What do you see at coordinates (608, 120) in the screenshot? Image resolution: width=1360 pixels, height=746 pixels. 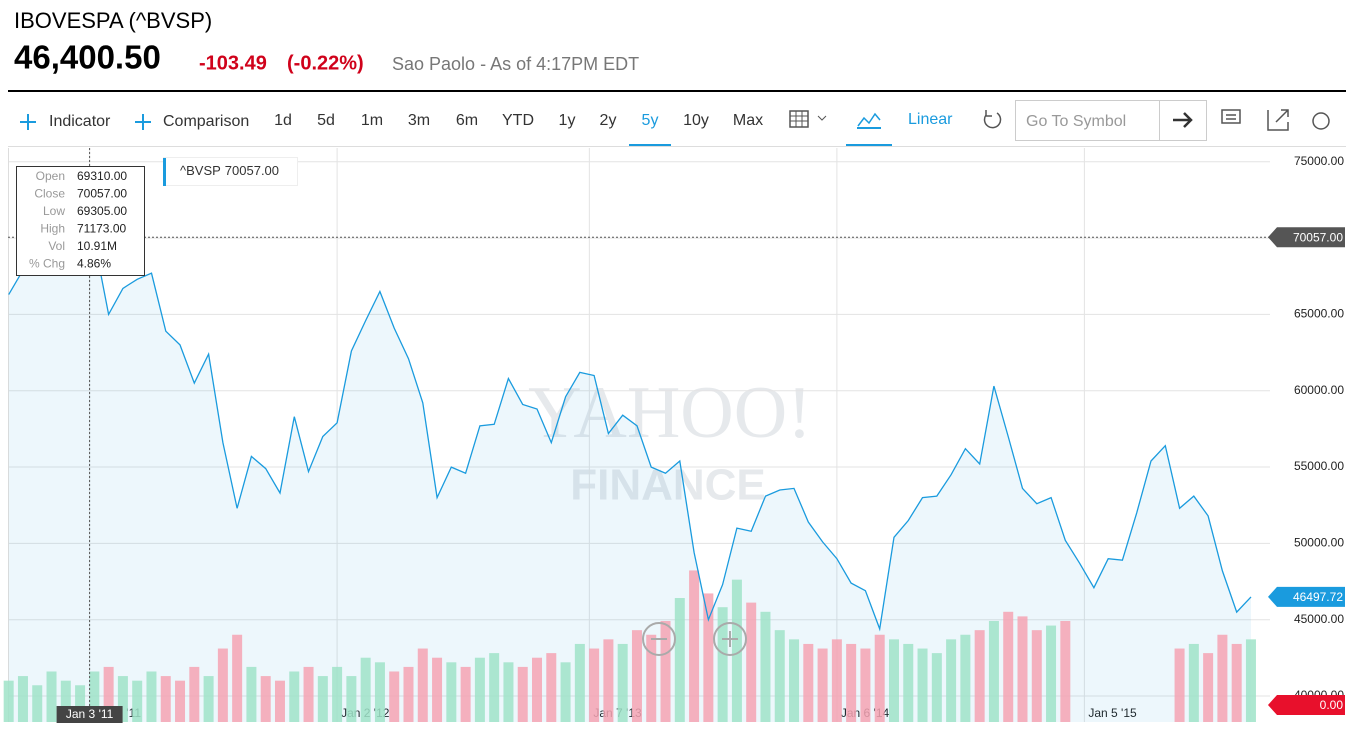 I see `range-button: 2y` at bounding box center [608, 120].